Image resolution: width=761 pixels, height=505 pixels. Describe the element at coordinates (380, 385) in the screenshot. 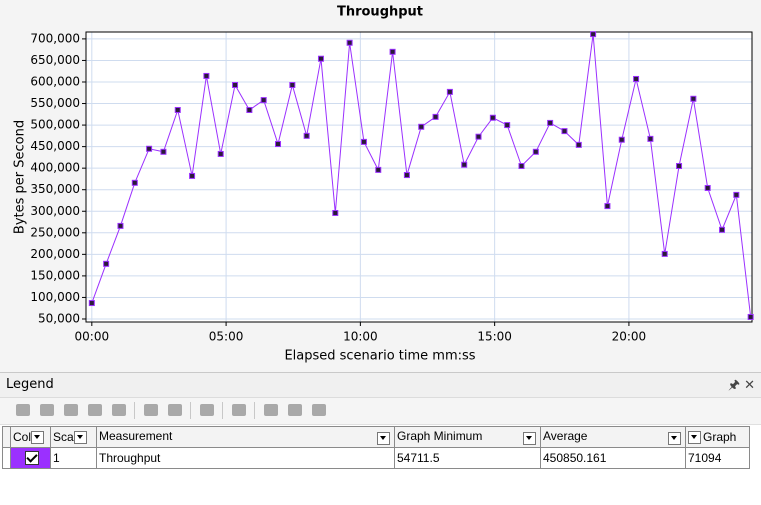

I see `legend-header: Legend 🖈︎ ✕` at that location.